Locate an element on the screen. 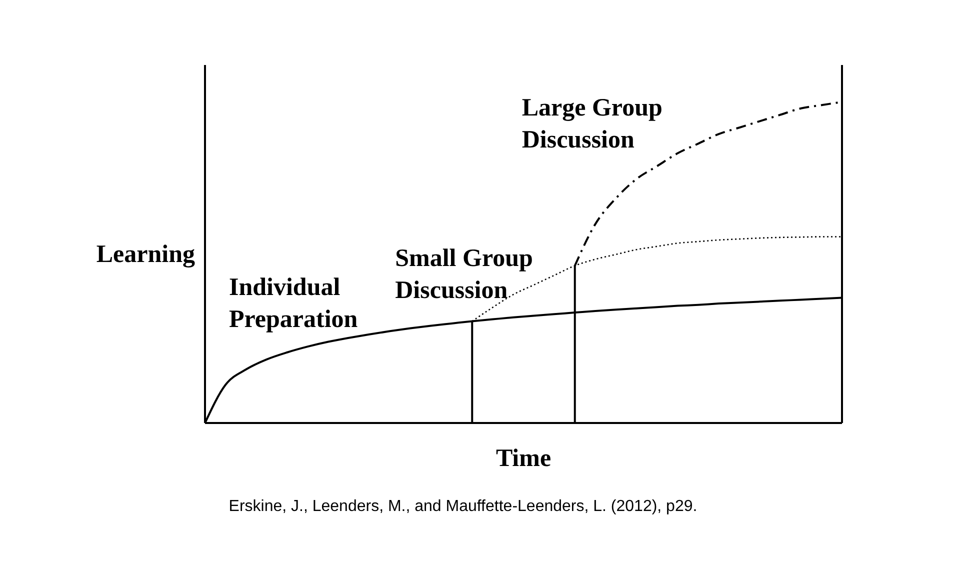  series-label: Large Group Discussion is located at coordinates (592, 124).